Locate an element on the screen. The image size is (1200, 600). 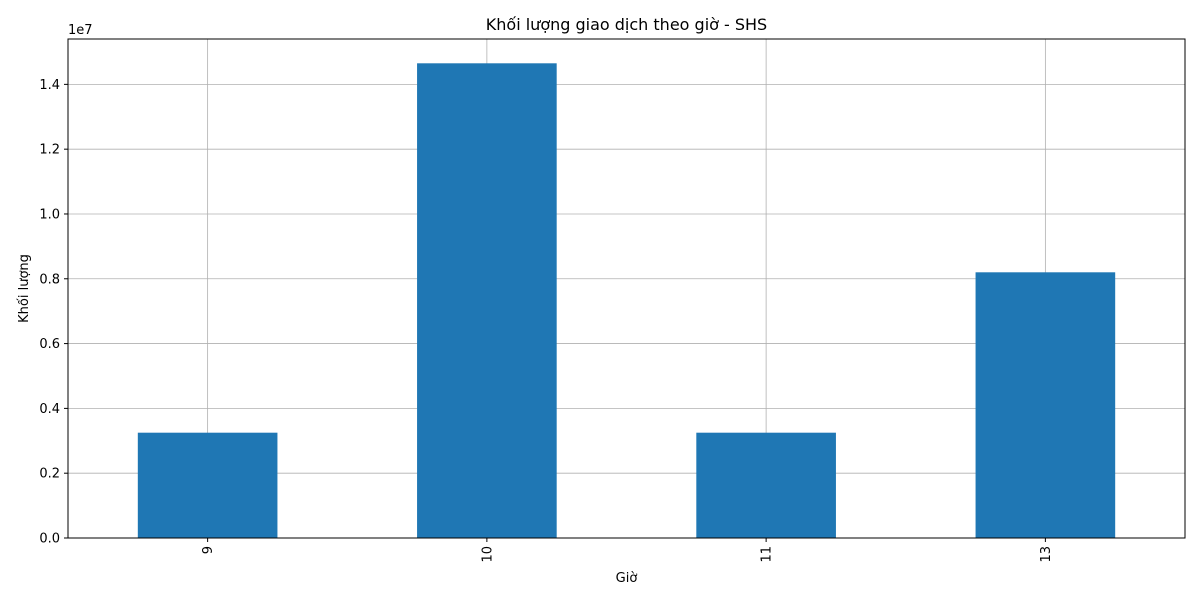
y-axis-ticks: 0.0 0.2 0.4 0.6 0.8 1.0 1.2 1.4 is located at coordinates (53, 312).